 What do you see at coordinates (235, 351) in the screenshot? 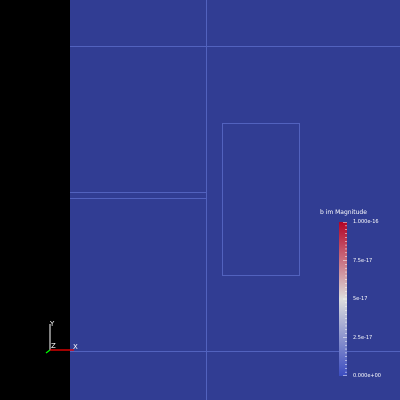
I see `mesh-line-horizontal-bottom` at bounding box center [235, 351].